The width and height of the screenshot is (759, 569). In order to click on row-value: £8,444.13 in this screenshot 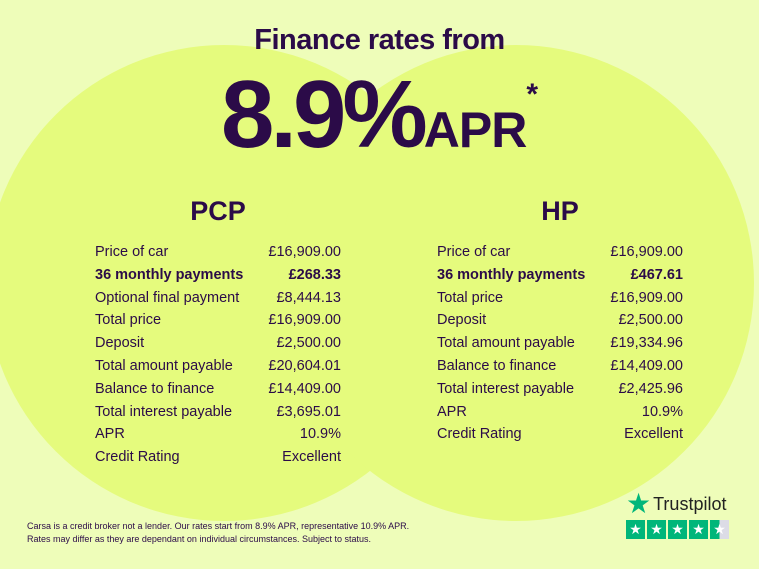, I will do `click(308, 297)`.